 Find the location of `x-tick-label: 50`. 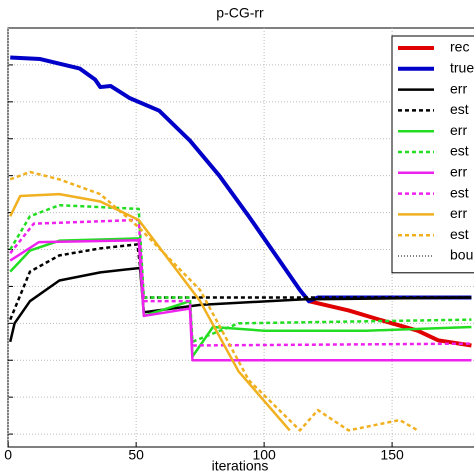

x-tick-label: 50 is located at coordinates (136, 455).